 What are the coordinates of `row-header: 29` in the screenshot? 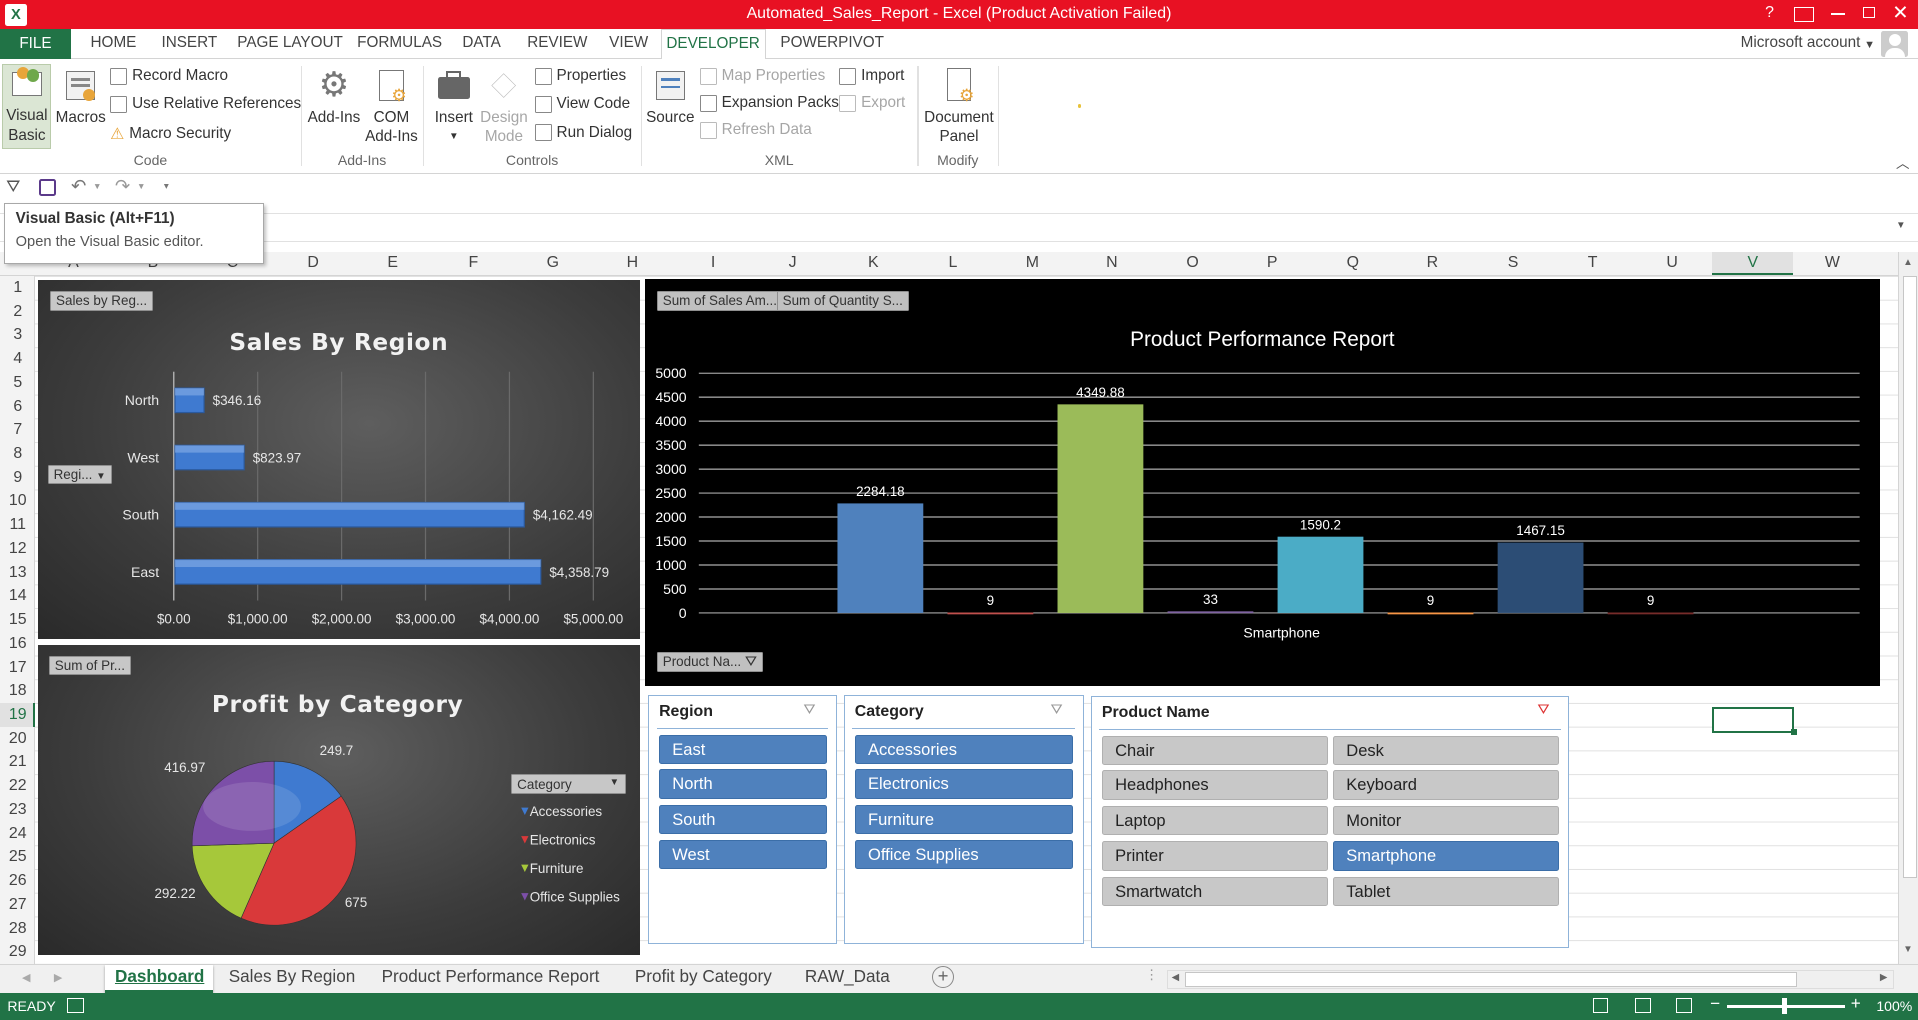 It's located at (17, 952).